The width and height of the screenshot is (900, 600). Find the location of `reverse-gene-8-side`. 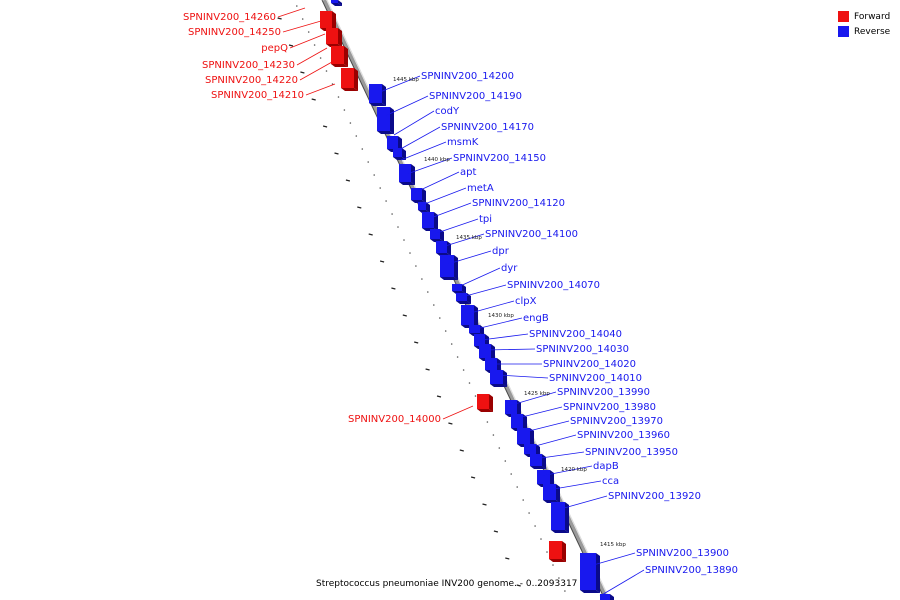

reverse-gene-8-side is located at coordinates (428, 207).